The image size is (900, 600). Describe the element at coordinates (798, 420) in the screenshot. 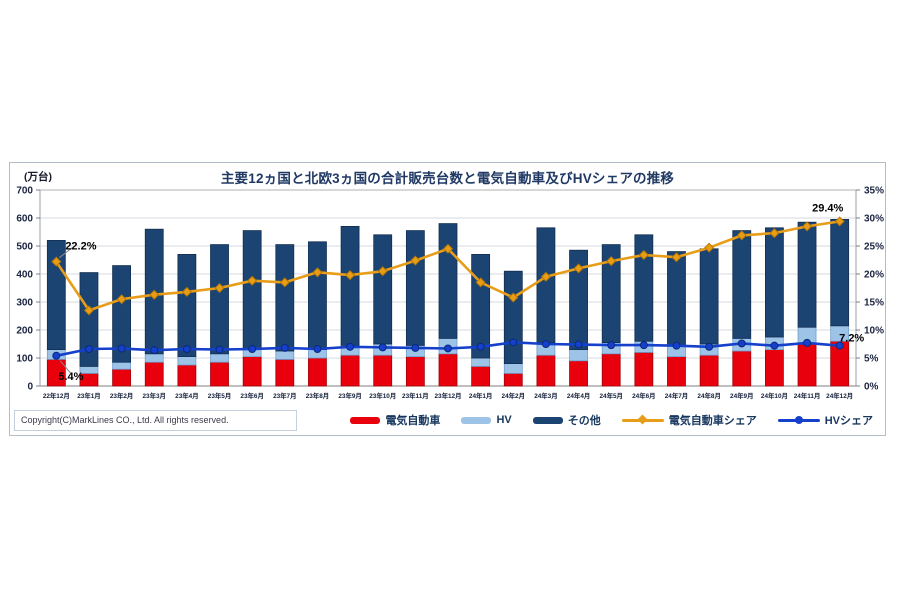

I see `legend-line-hv-share` at that location.